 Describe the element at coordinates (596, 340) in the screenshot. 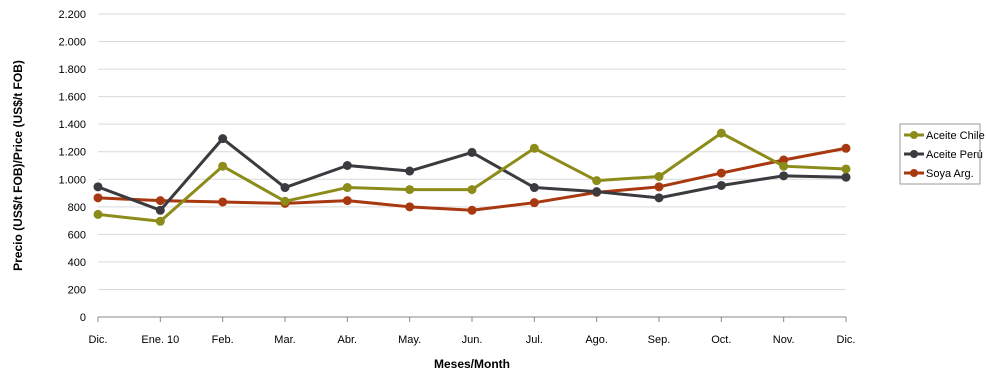

I see `x-tick-label: Ago.` at that location.